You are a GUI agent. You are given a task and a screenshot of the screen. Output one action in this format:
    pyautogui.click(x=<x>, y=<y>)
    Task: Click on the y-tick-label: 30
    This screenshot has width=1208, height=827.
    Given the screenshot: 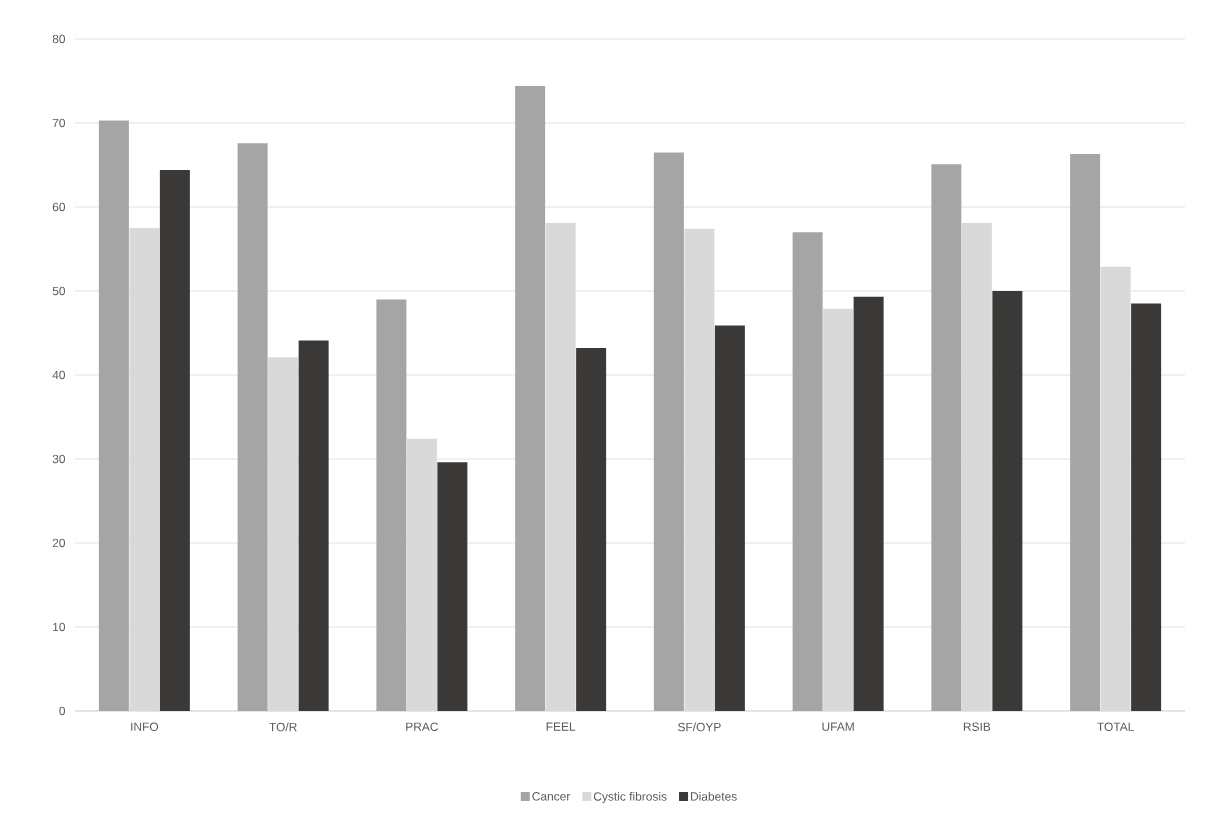 What is the action you would take?
    pyautogui.click(x=59, y=459)
    